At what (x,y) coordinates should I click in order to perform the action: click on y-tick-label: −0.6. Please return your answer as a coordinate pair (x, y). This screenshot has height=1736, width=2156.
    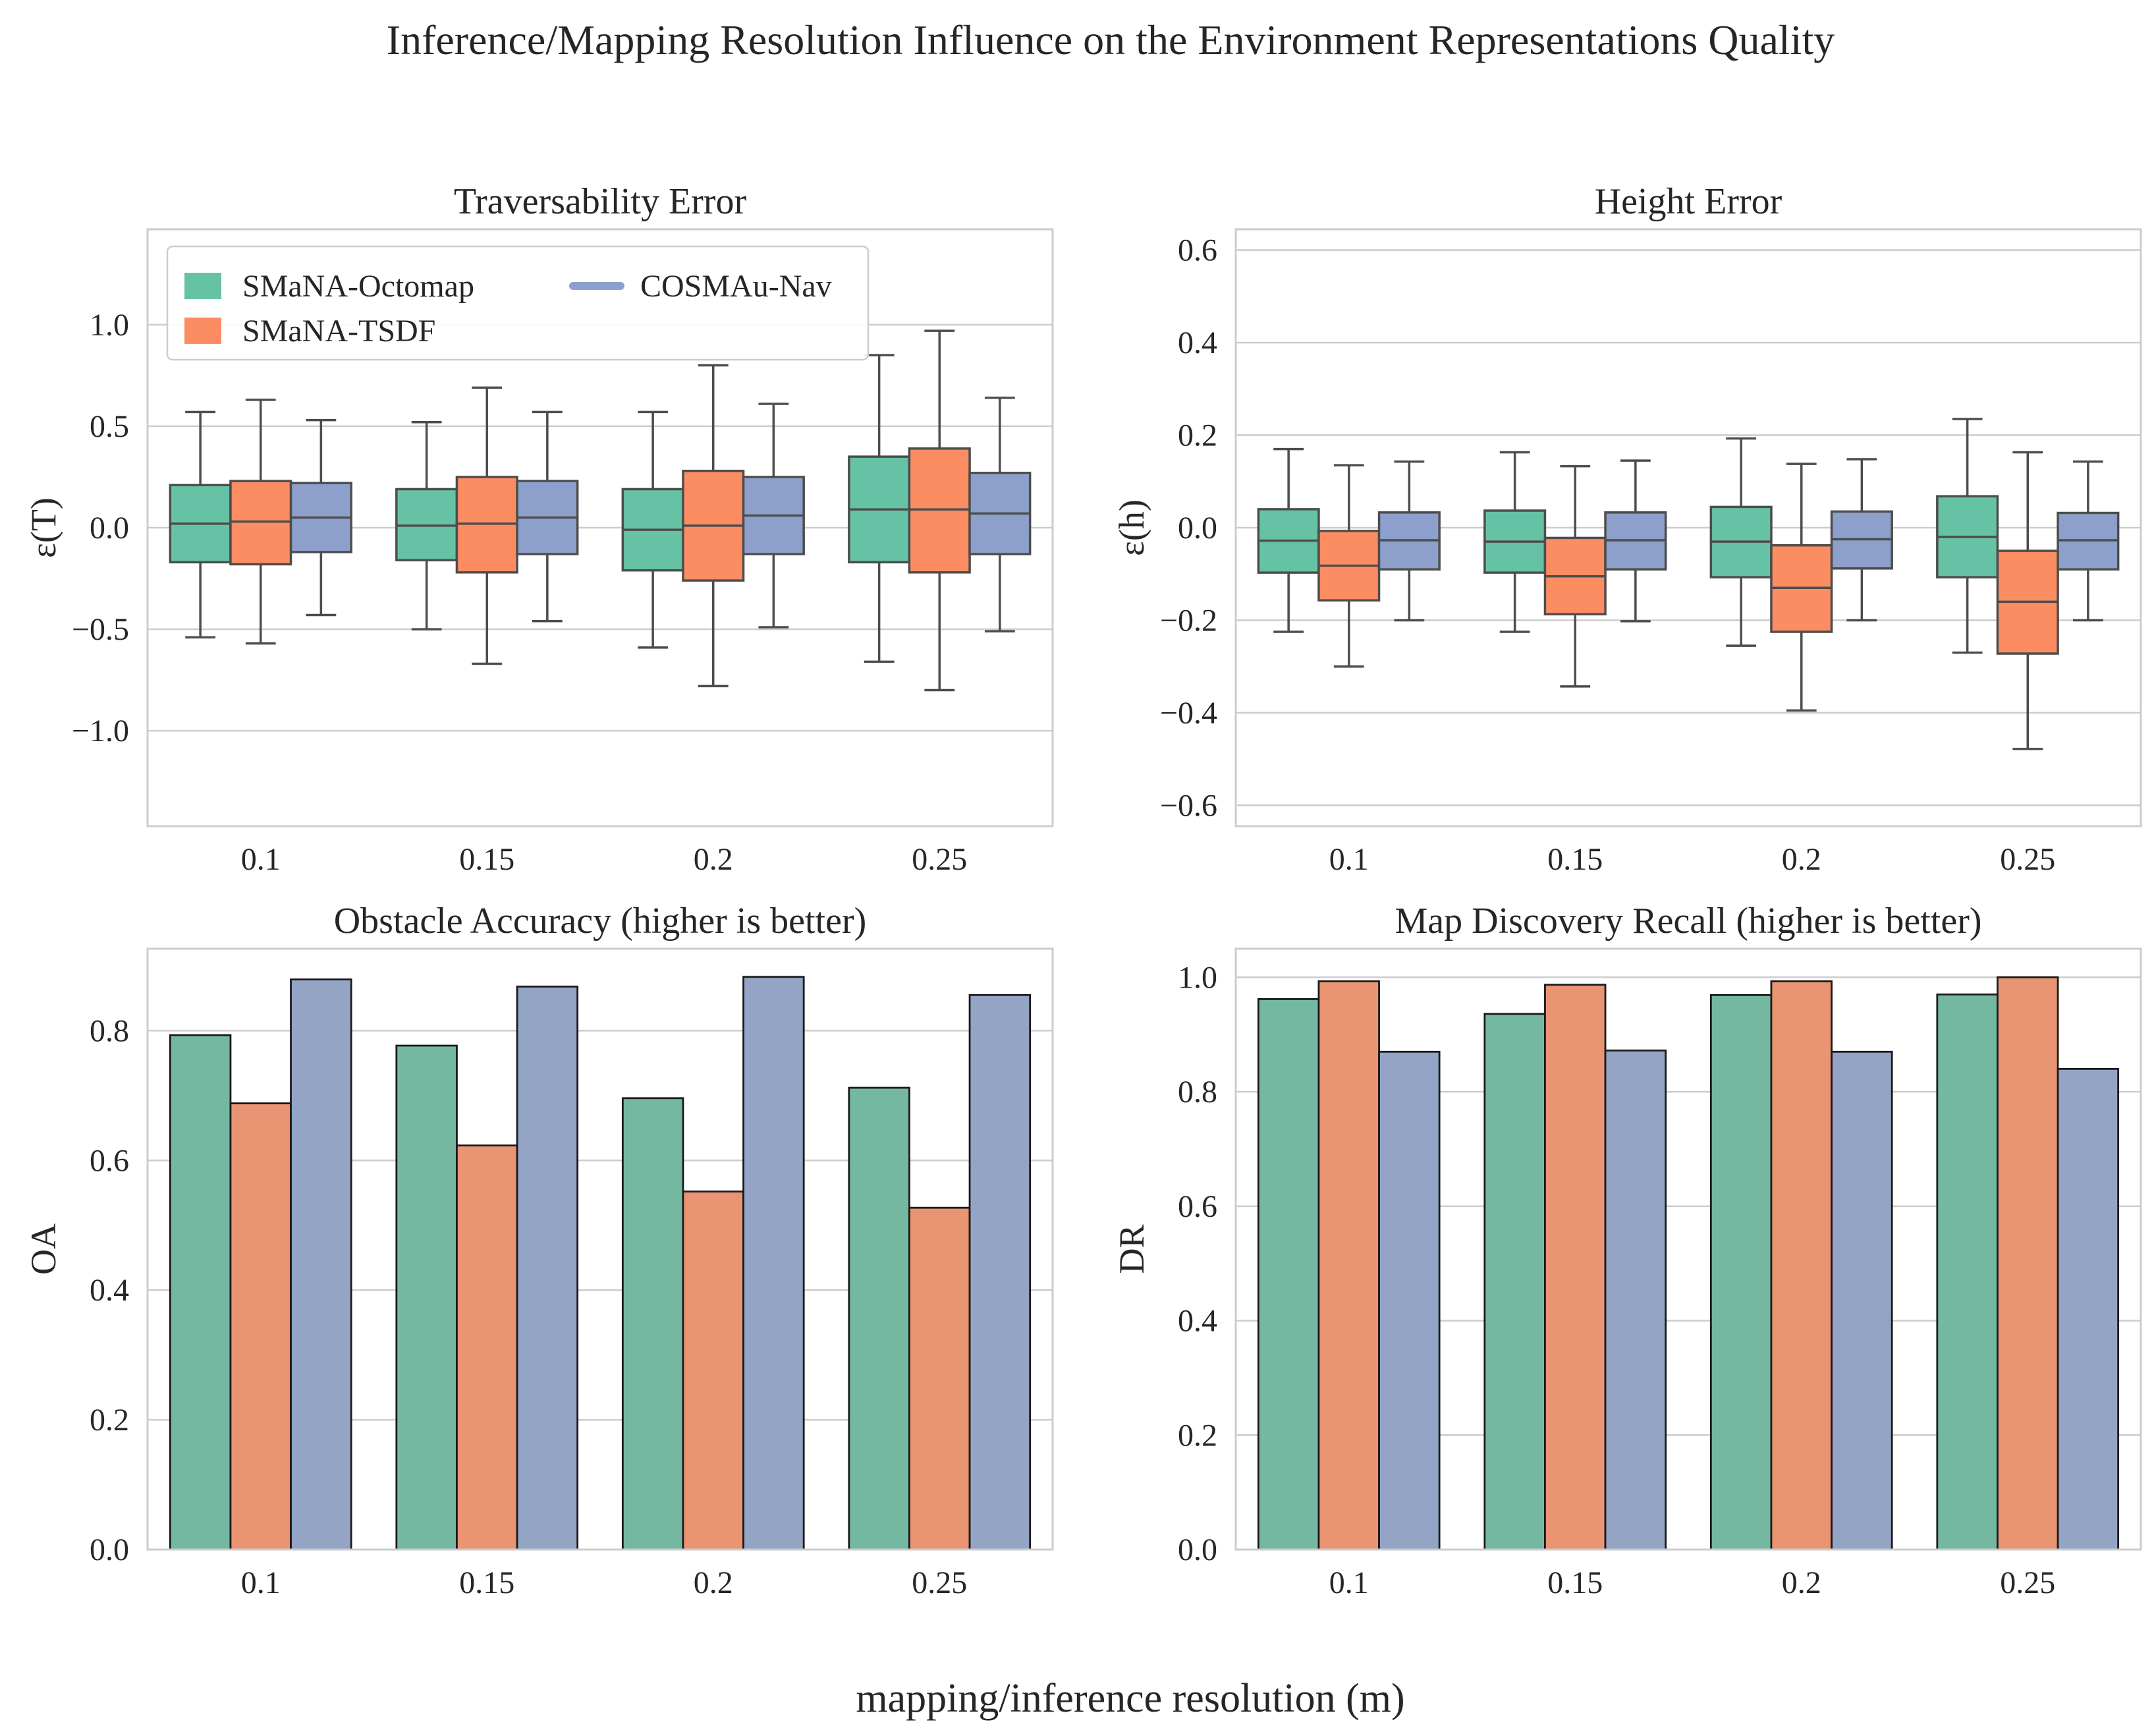
    Looking at the image, I should click on (1188, 805).